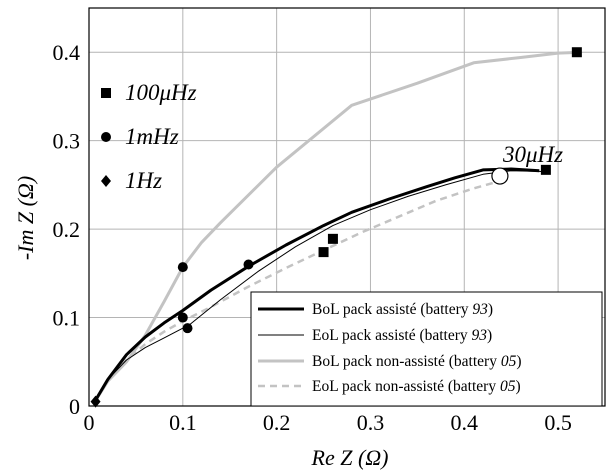 The height and width of the screenshot is (473, 609). Describe the element at coordinates (67, 141) in the screenshot. I see `y-tick-label: 0.3` at that location.